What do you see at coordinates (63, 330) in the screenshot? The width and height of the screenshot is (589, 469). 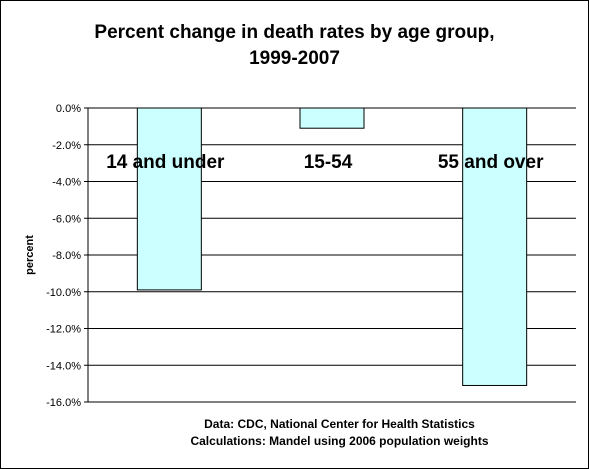 I see `y-tick-label: -12.0%` at bounding box center [63, 330].